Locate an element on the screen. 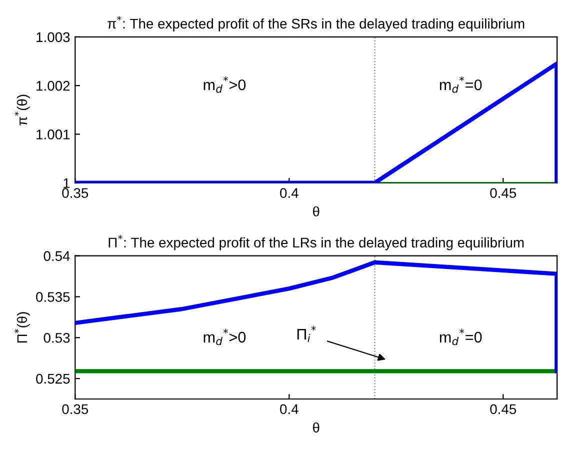  y-tick-label: 0.54 is located at coordinates (57, 256).